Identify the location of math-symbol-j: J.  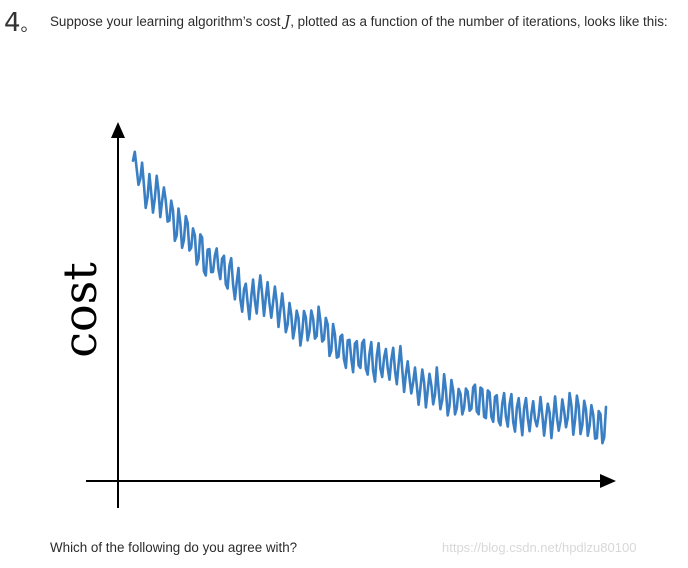
(287, 21).